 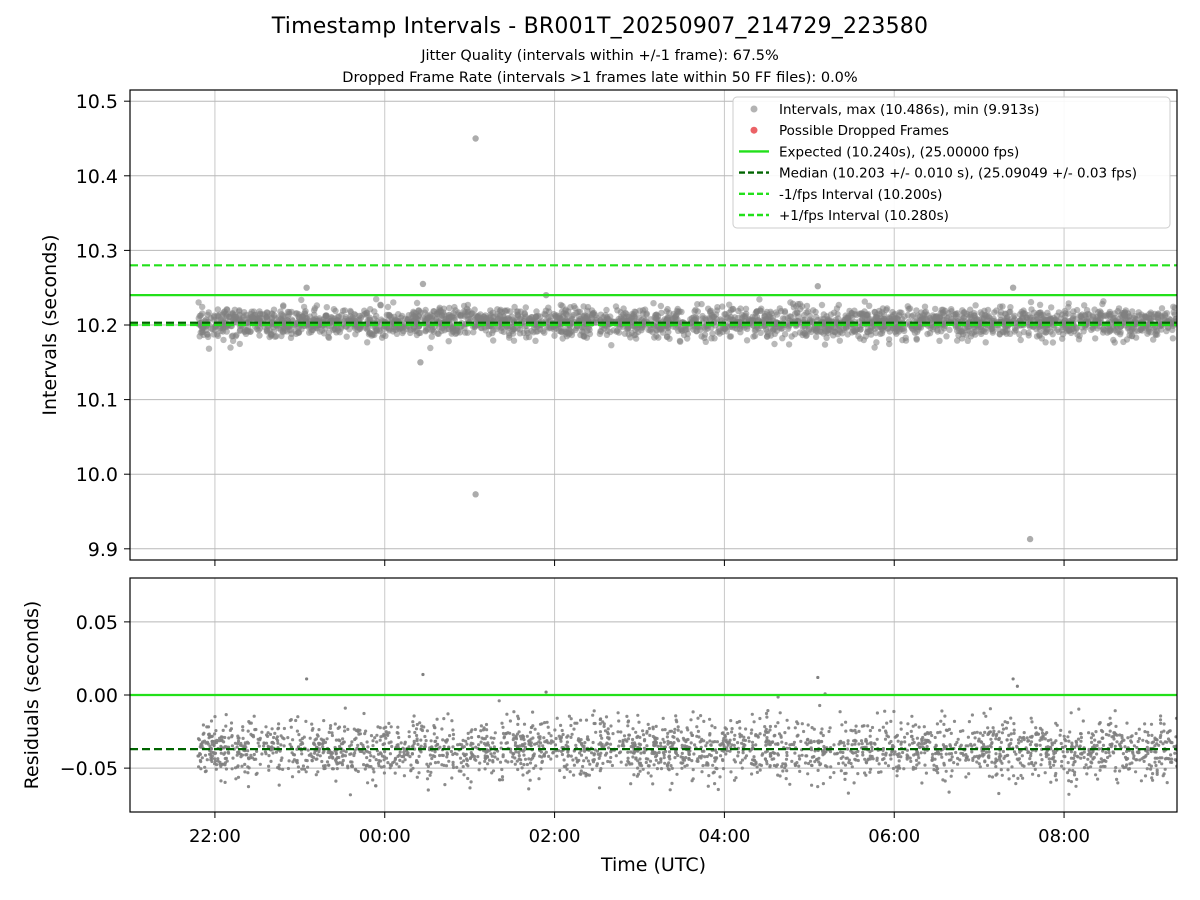 I want to click on legend-marker, so click(x=754, y=109).